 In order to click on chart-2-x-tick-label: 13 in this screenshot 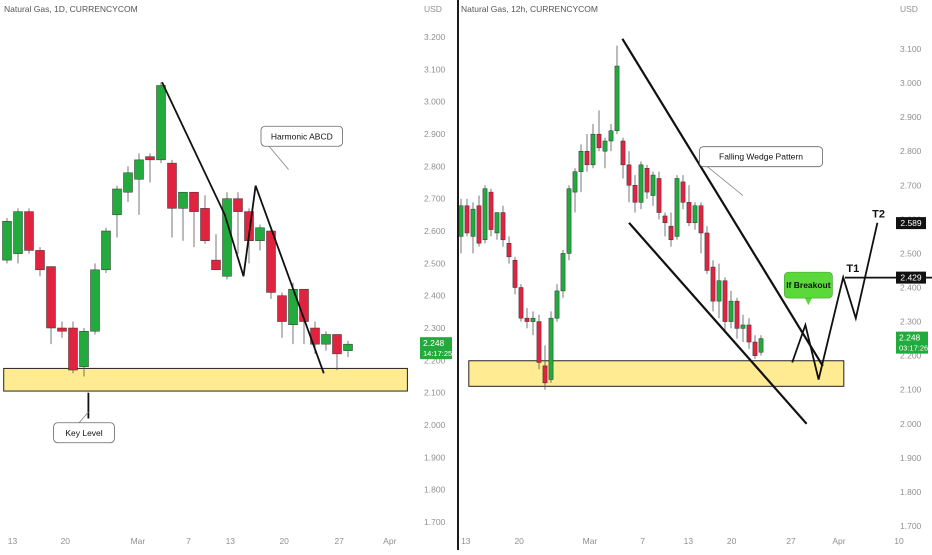, I will do `click(466, 541)`.